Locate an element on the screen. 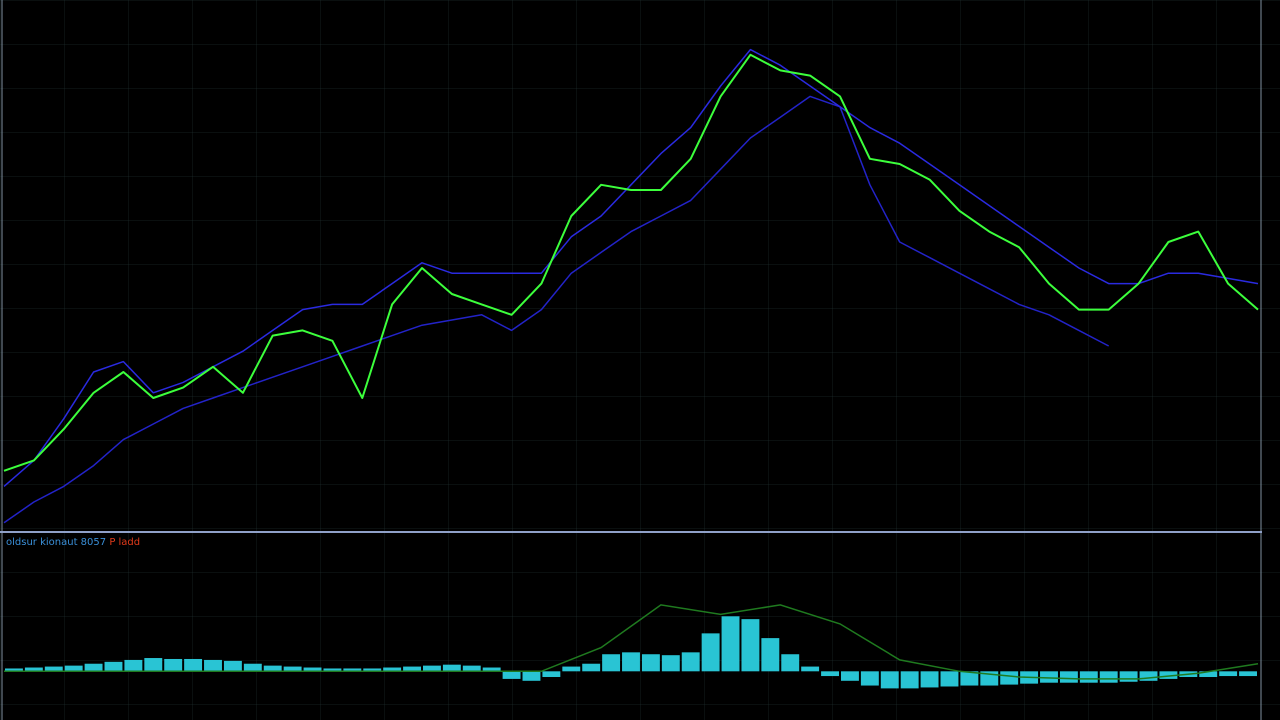 This screenshot has width=1280, height=720. indicator-label: oldsur kionaut 8057 P ladd is located at coordinates (73, 542).